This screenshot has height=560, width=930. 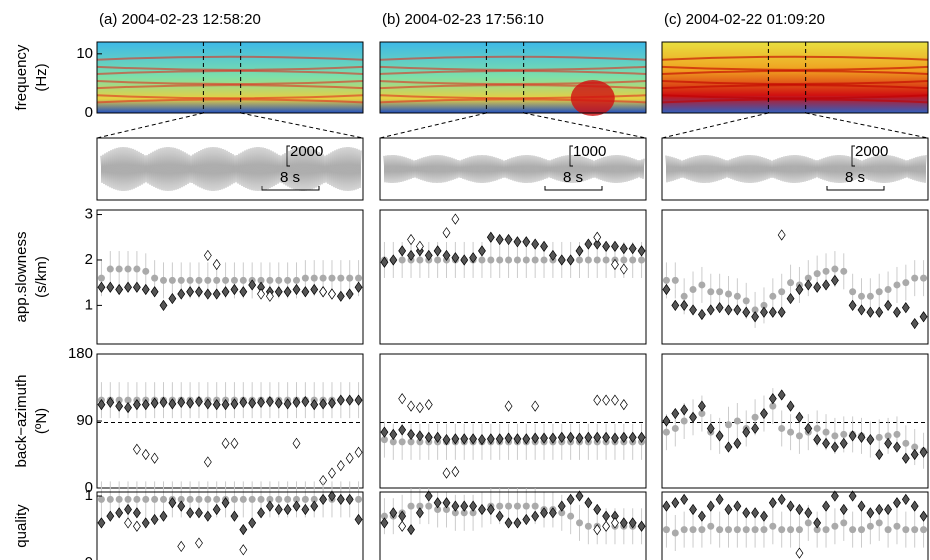 What do you see at coordinates (89, 304) in the screenshot?
I see `y-tick-label: 1` at bounding box center [89, 304].